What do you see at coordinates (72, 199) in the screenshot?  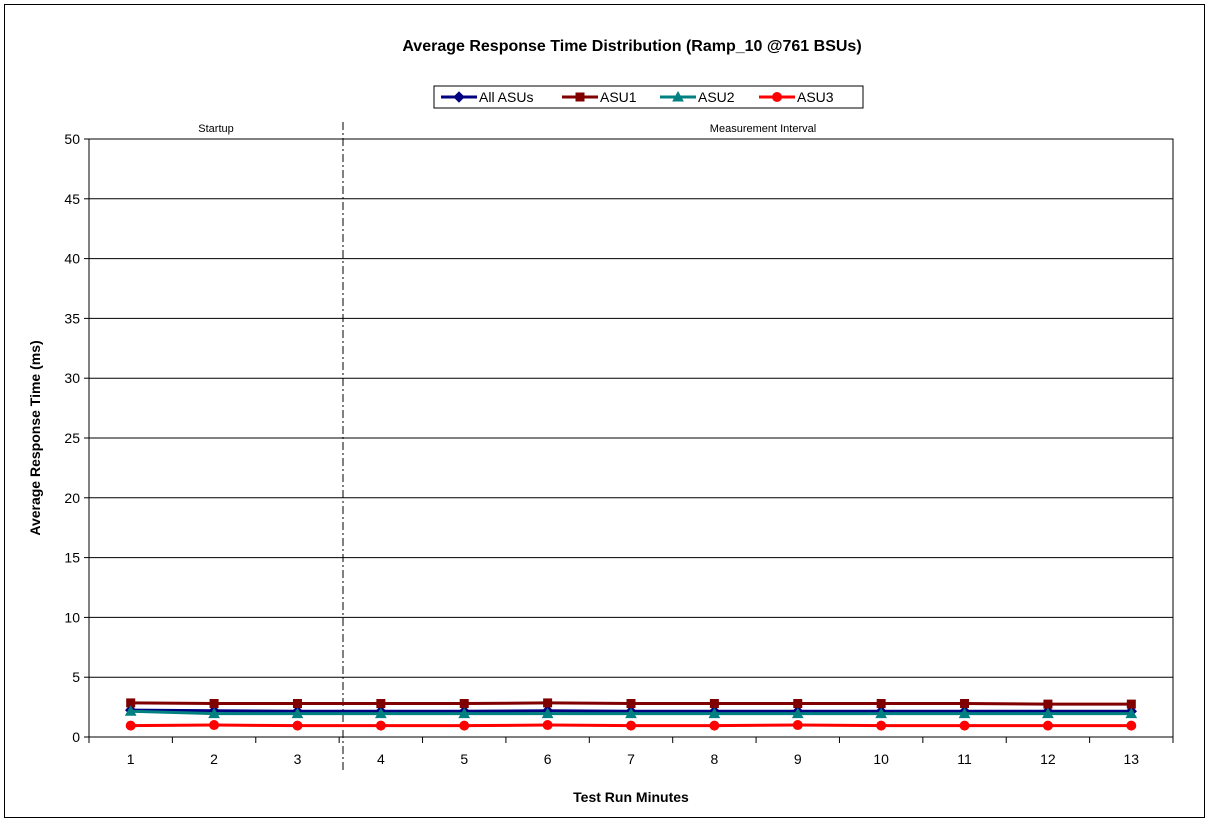 I see `y-tick-label: 45` at bounding box center [72, 199].